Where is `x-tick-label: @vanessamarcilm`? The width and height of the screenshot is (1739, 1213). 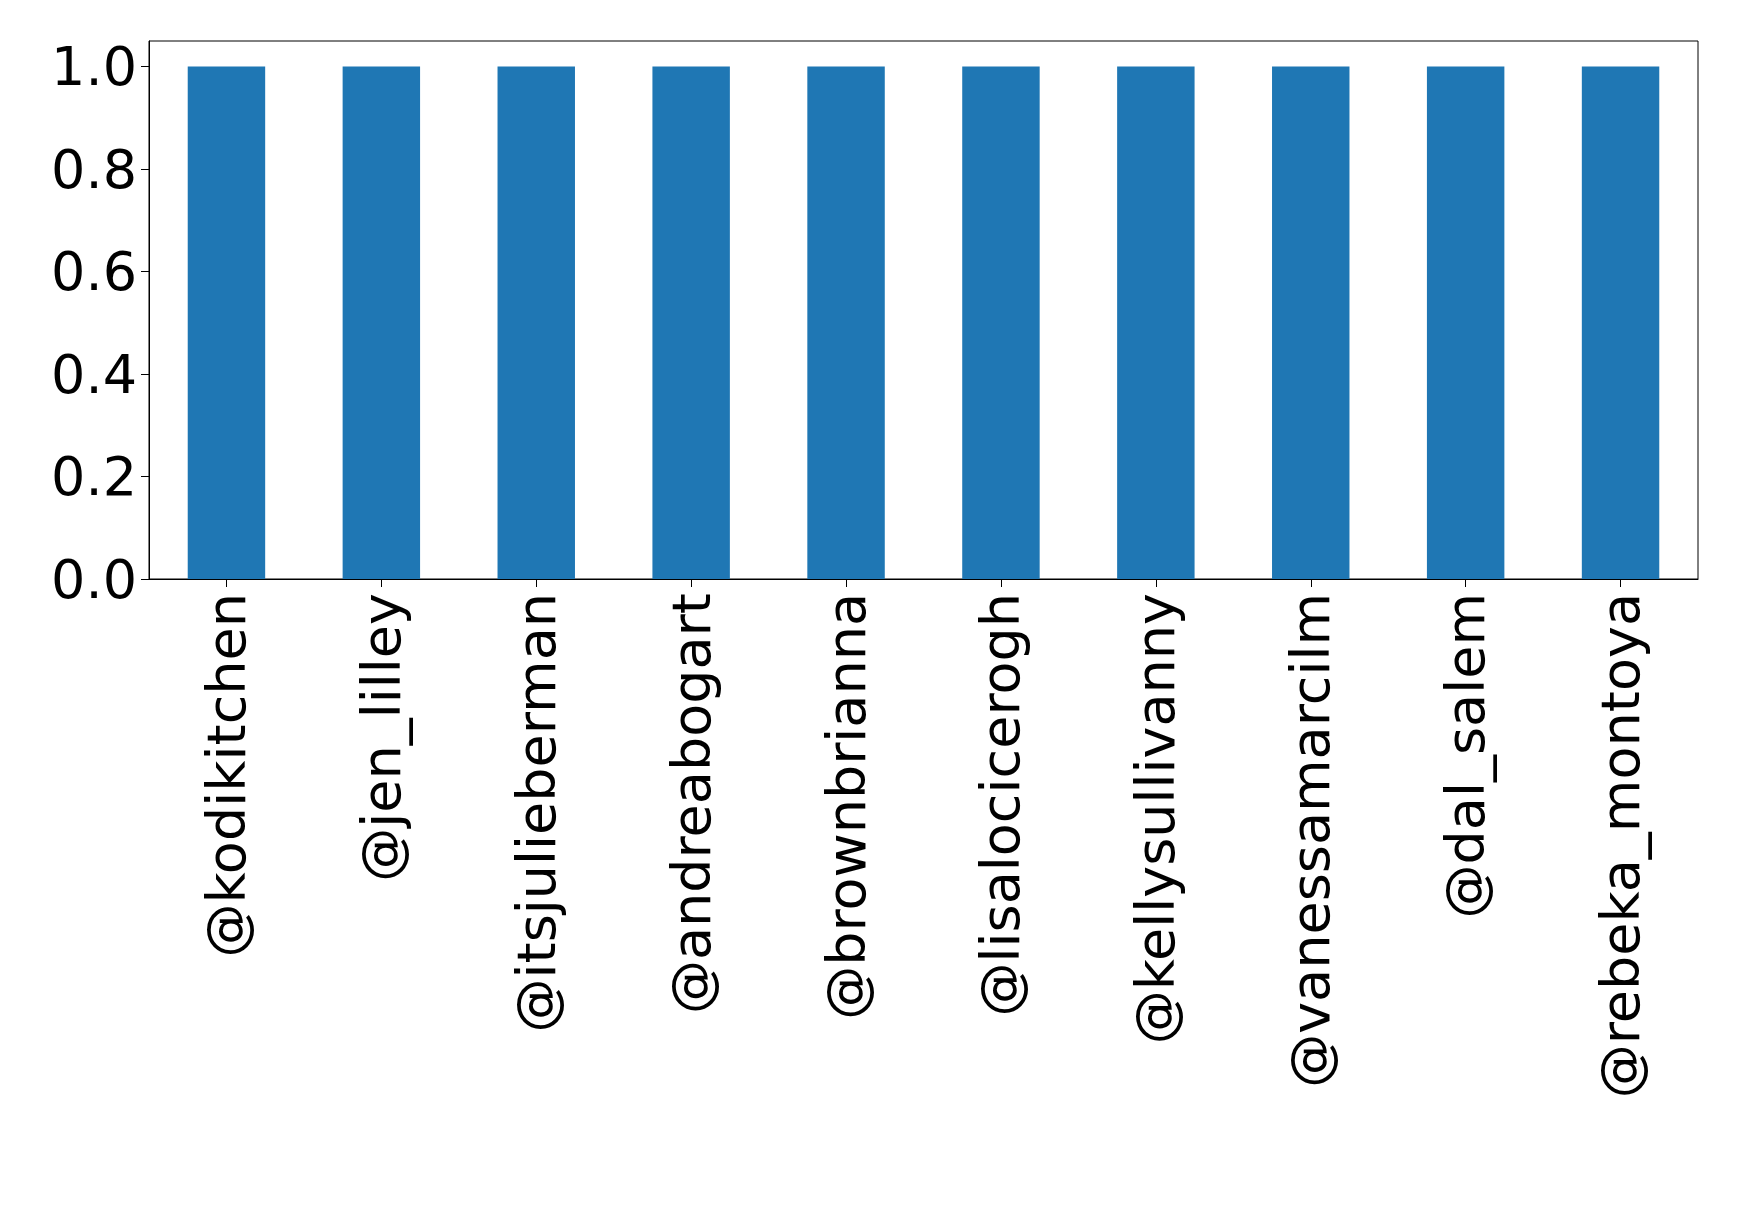
x-tick-label: @vanessamarcilm is located at coordinates (1311, 840).